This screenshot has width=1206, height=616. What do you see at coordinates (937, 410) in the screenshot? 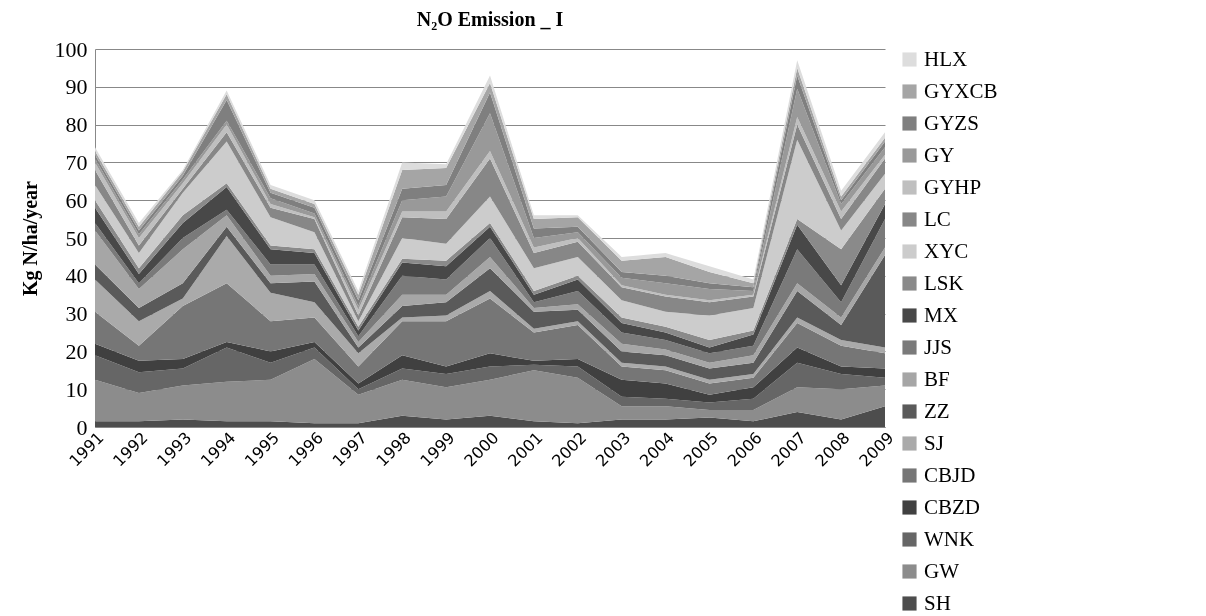
I see `legend-label: ZZ` at bounding box center [937, 410].